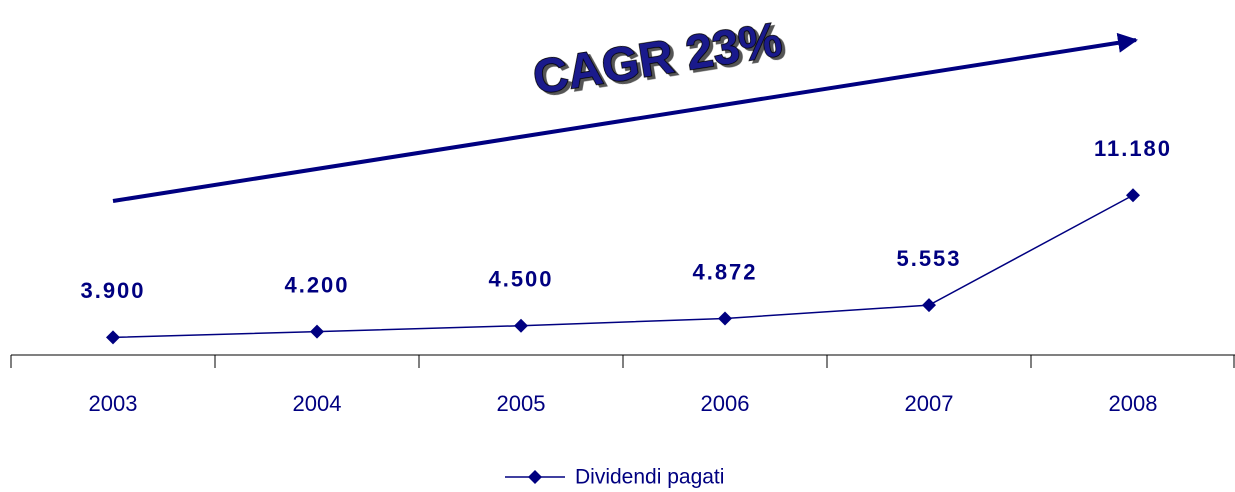 This screenshot has width=1235, height=492. I want to click on x-tick-label: 2004, so click(317, 403).